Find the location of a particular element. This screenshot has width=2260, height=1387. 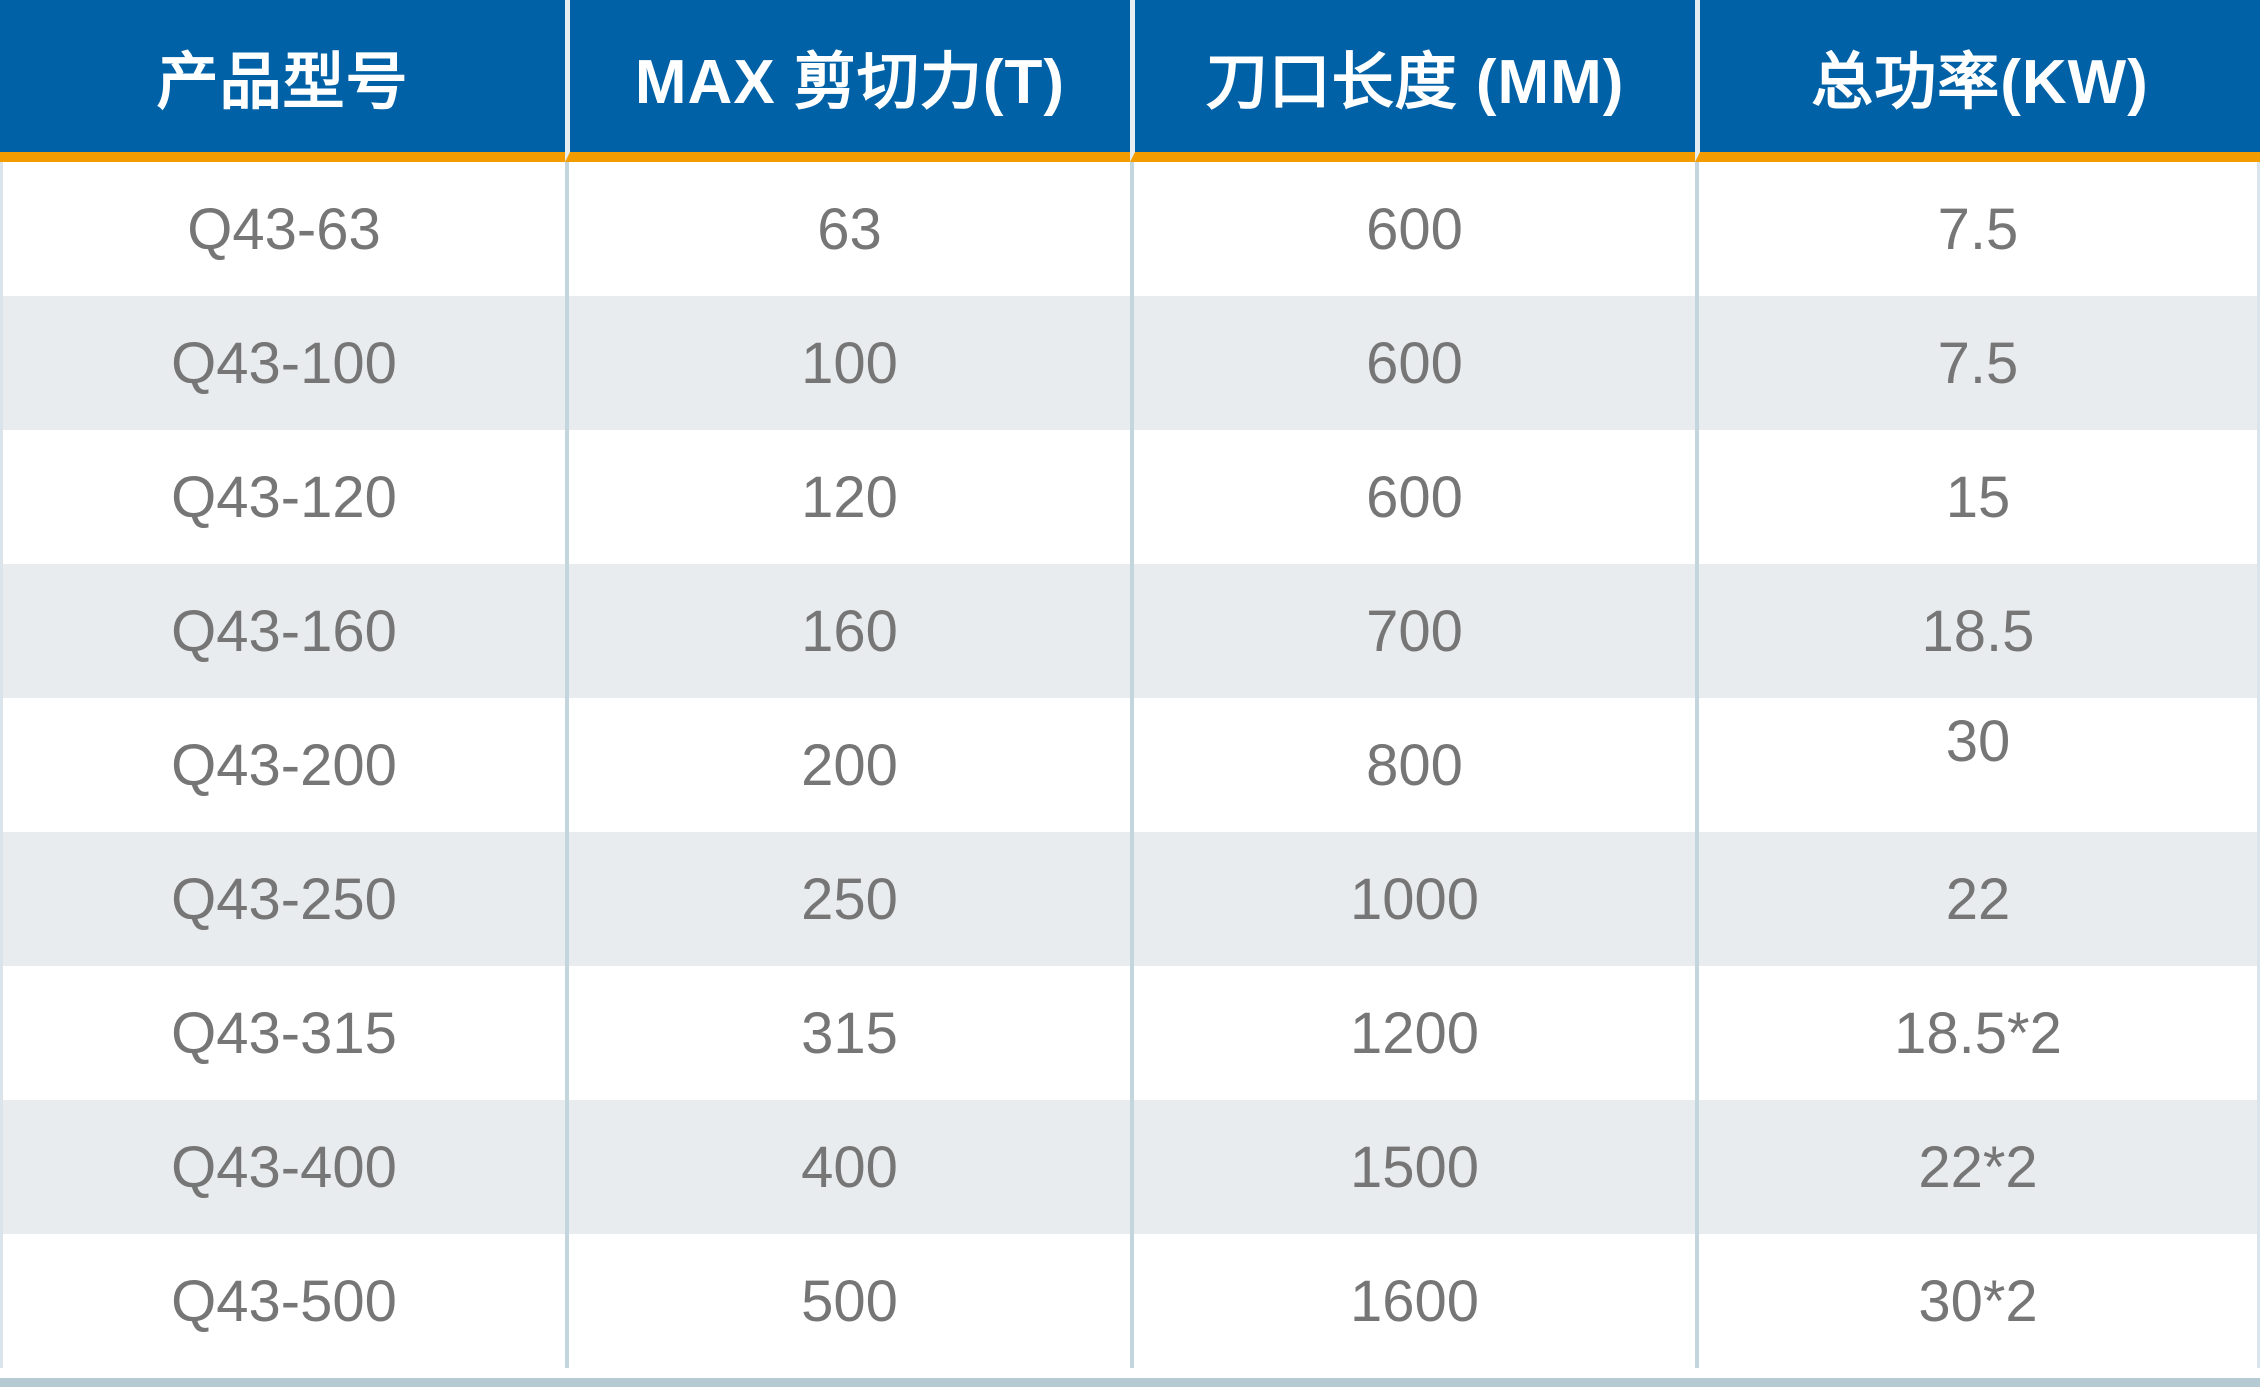

cell-force: 200 is located at coordinates (847, 765).